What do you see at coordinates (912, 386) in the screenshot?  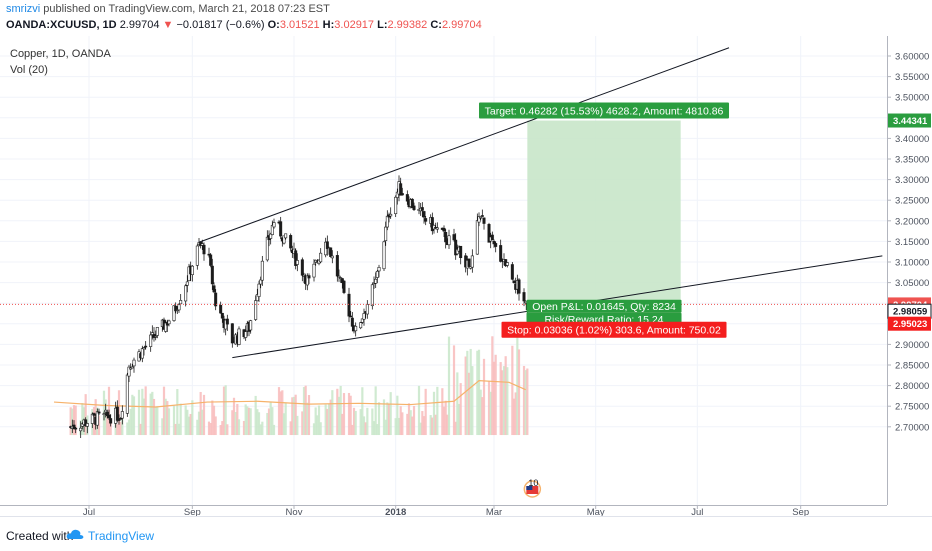 I see `price-tick-label: 2.80000` at bounding box center [912, 386].